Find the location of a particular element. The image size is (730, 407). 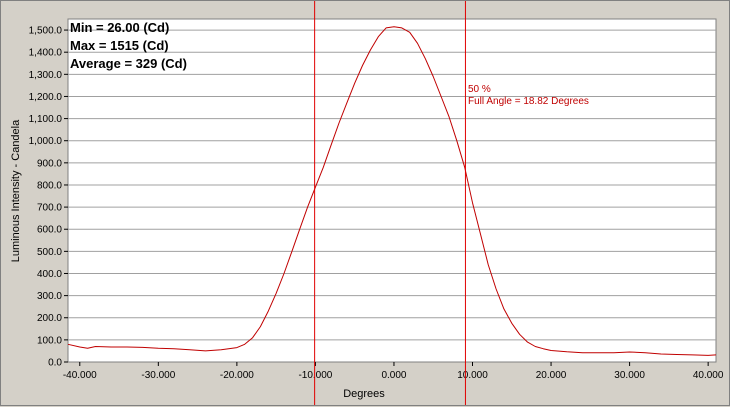

stat-min: Min = 26.00 (Cd) is located at coordinates (119, 27).